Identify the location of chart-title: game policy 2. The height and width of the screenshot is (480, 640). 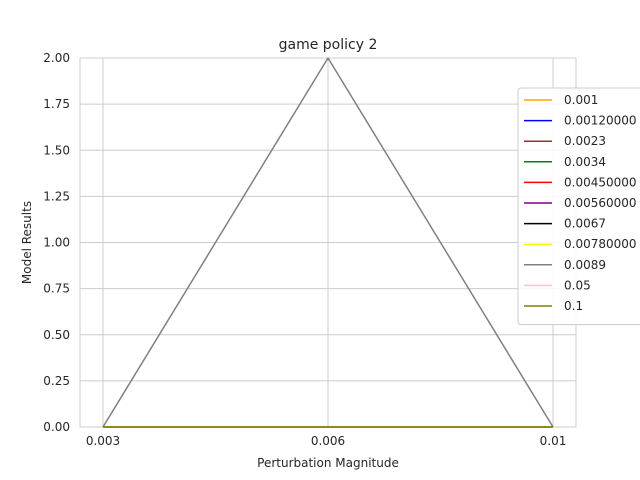
(328, 45).